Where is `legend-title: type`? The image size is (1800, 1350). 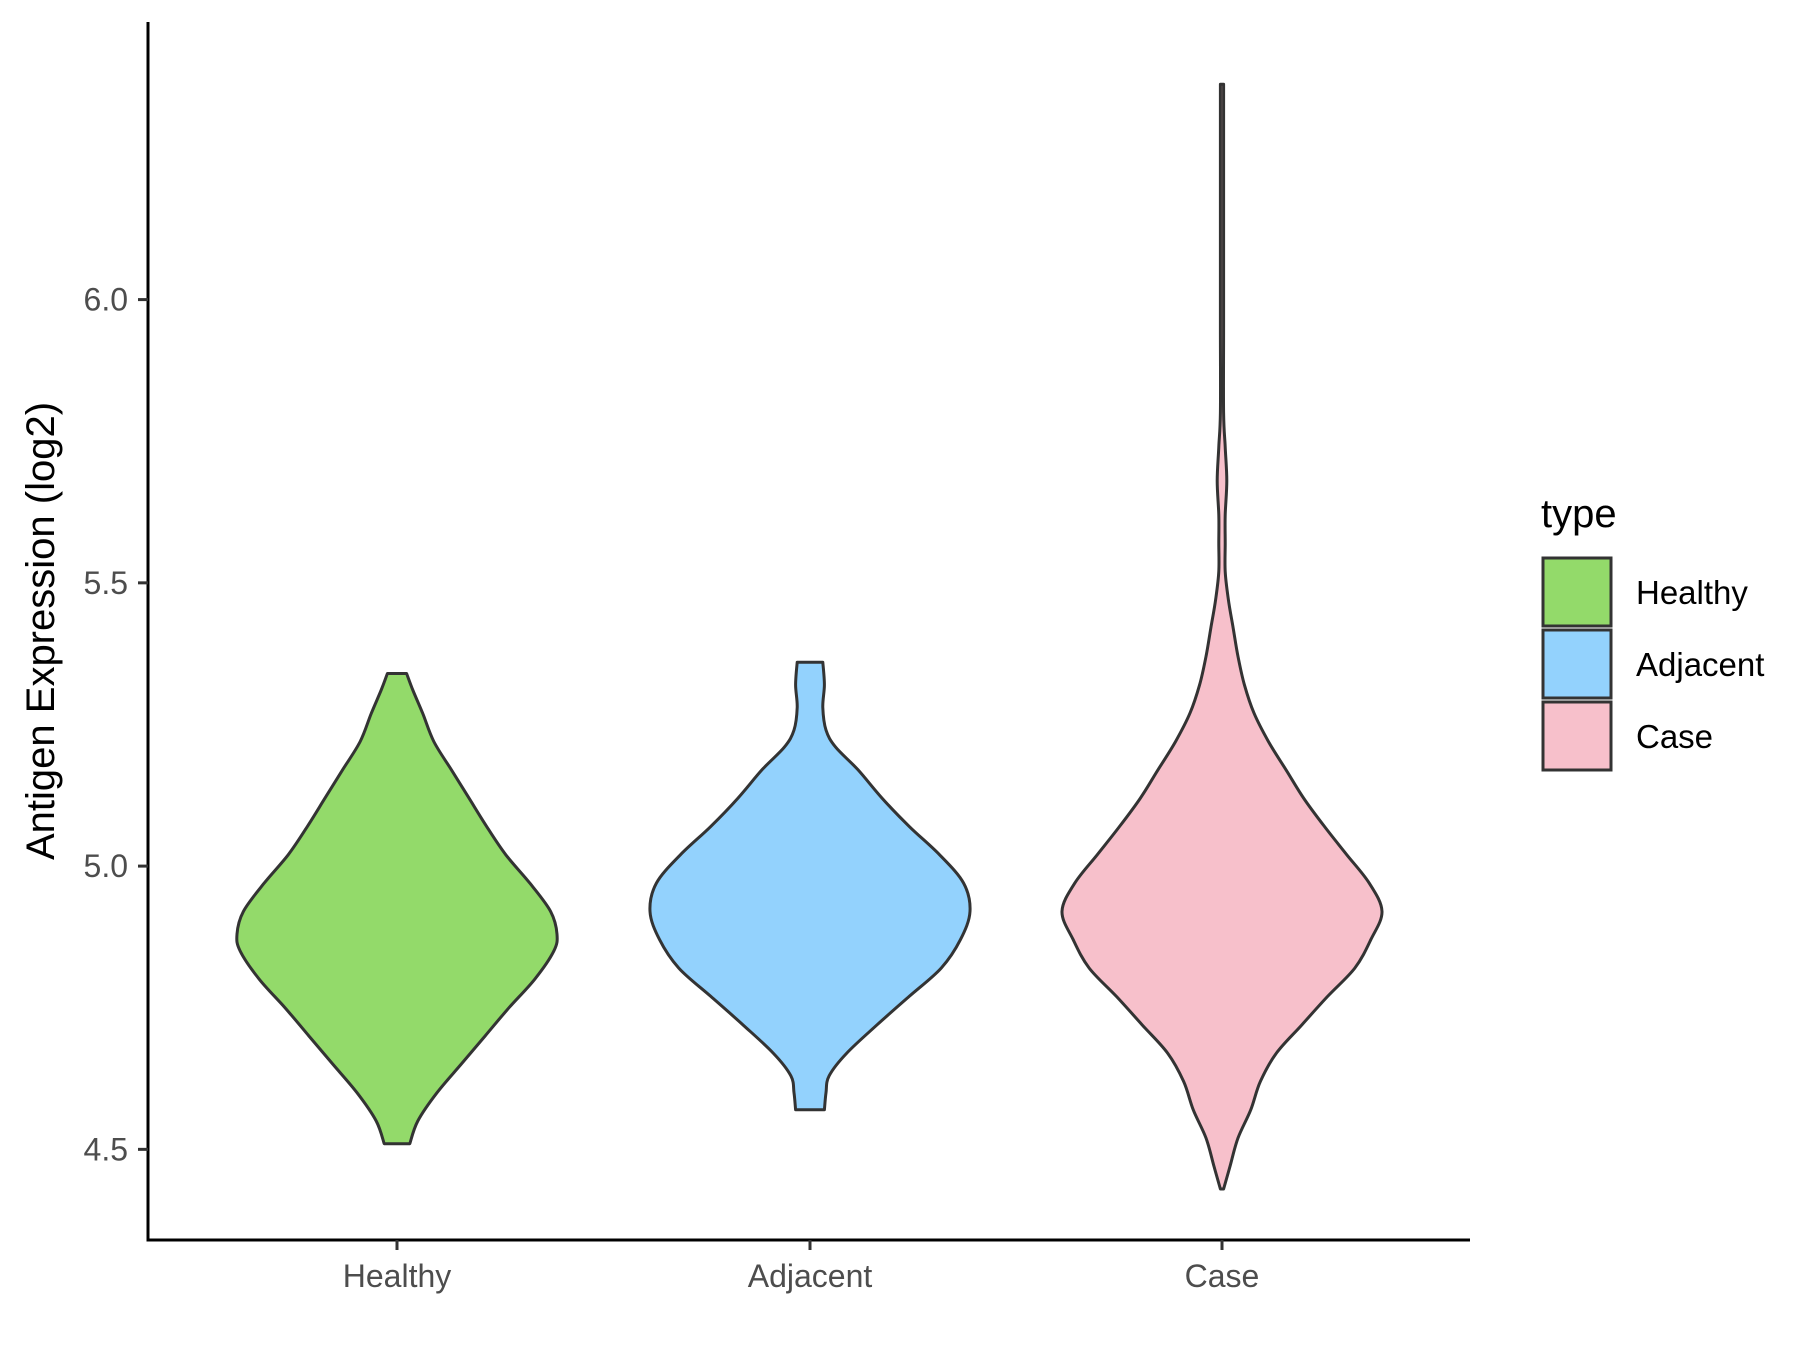 legend-title: type is located at coordinates (1579, 514).